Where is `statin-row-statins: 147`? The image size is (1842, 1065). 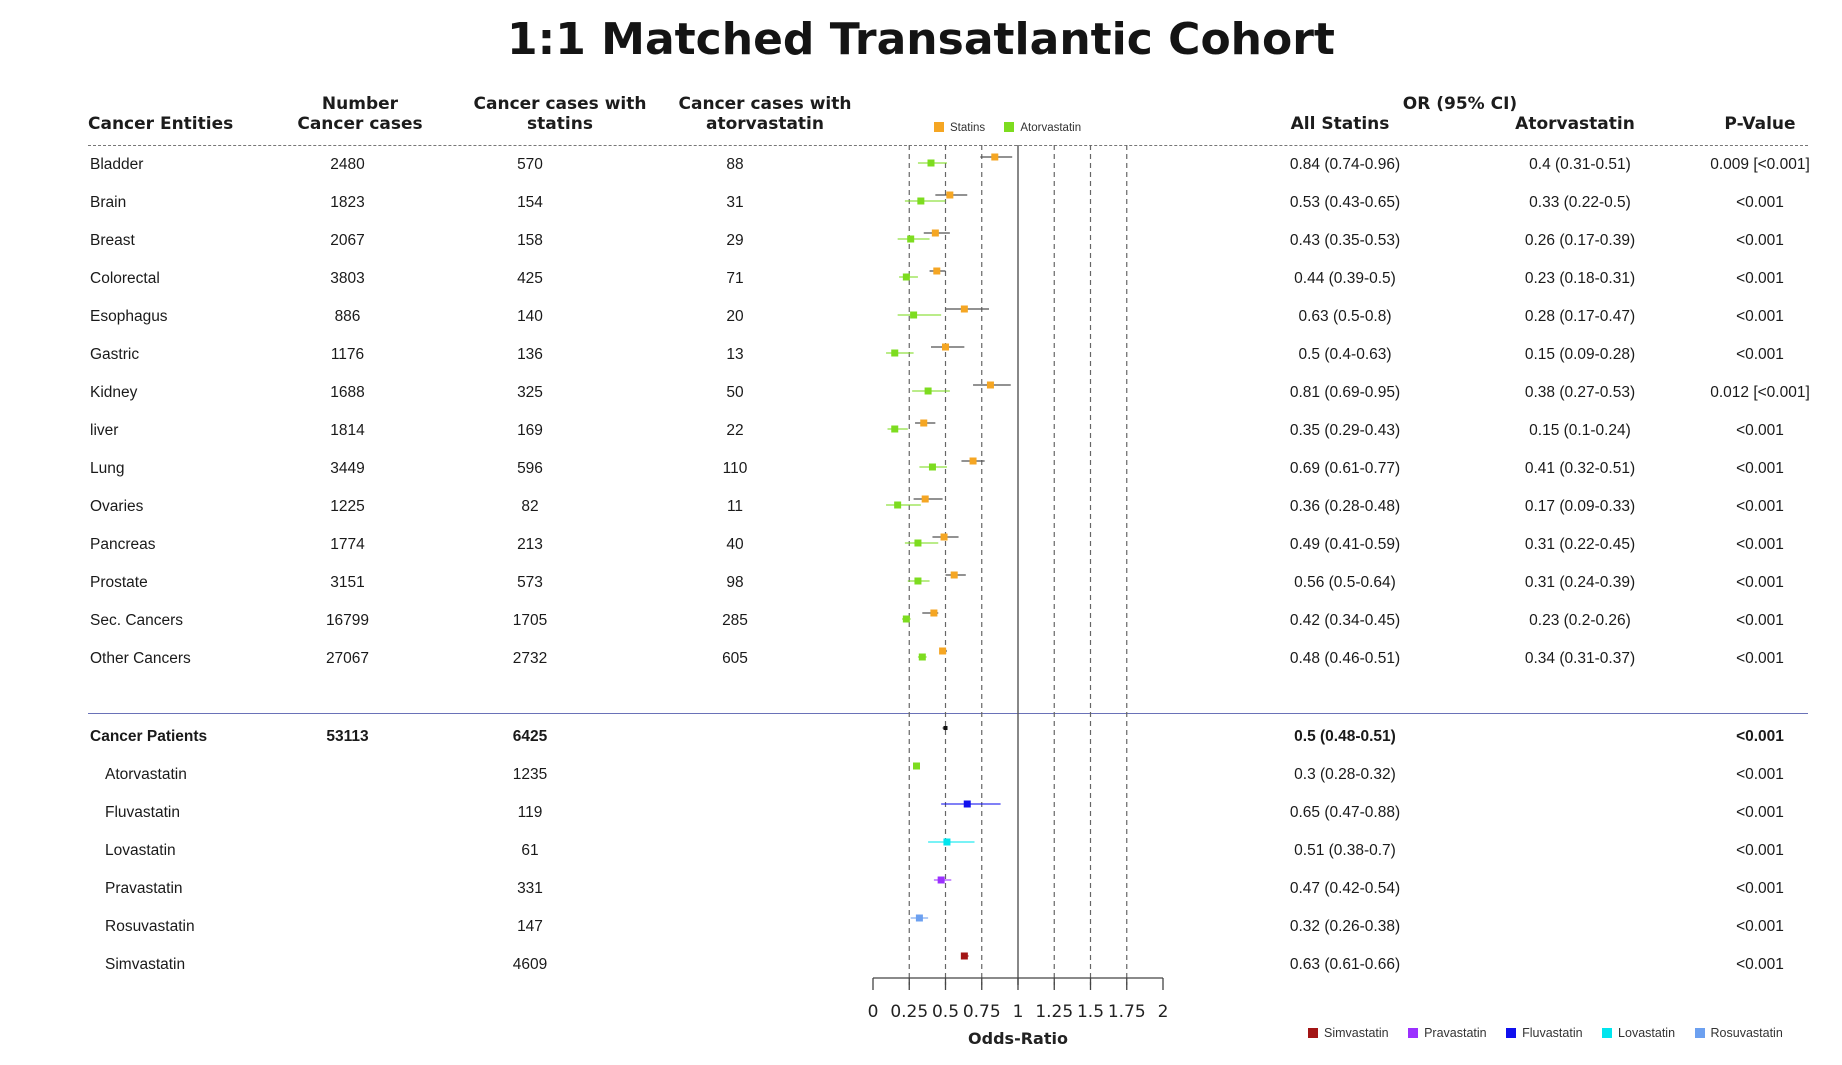
statin-row-statins: 147 is located at coordinates (530, 926).